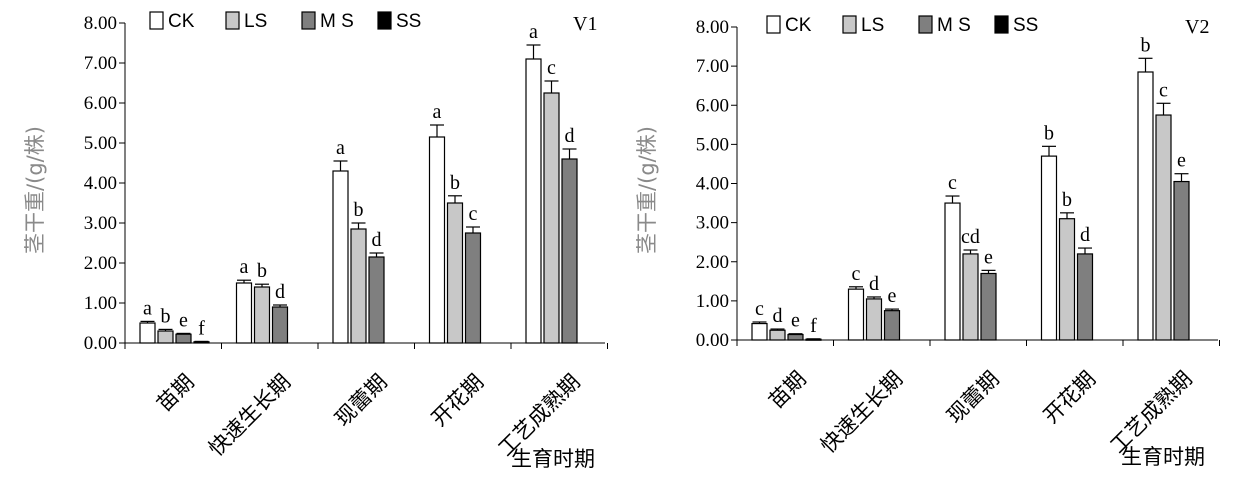 This screenshot has height=478, width=1242. I want to click on panel-label: V2, so click(1197, 27).